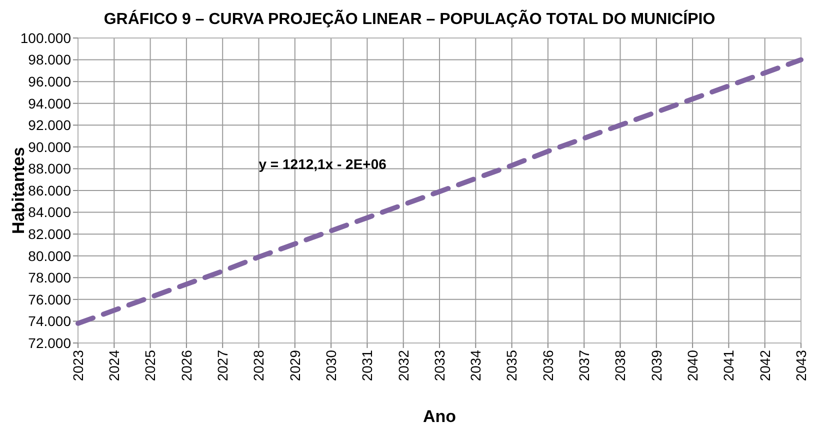 The image size is (819, 436). What do you see at coordinates (620, 366) in the screenshot?
I see `x-tick-label: 2038` at bounding box center [620, 366].